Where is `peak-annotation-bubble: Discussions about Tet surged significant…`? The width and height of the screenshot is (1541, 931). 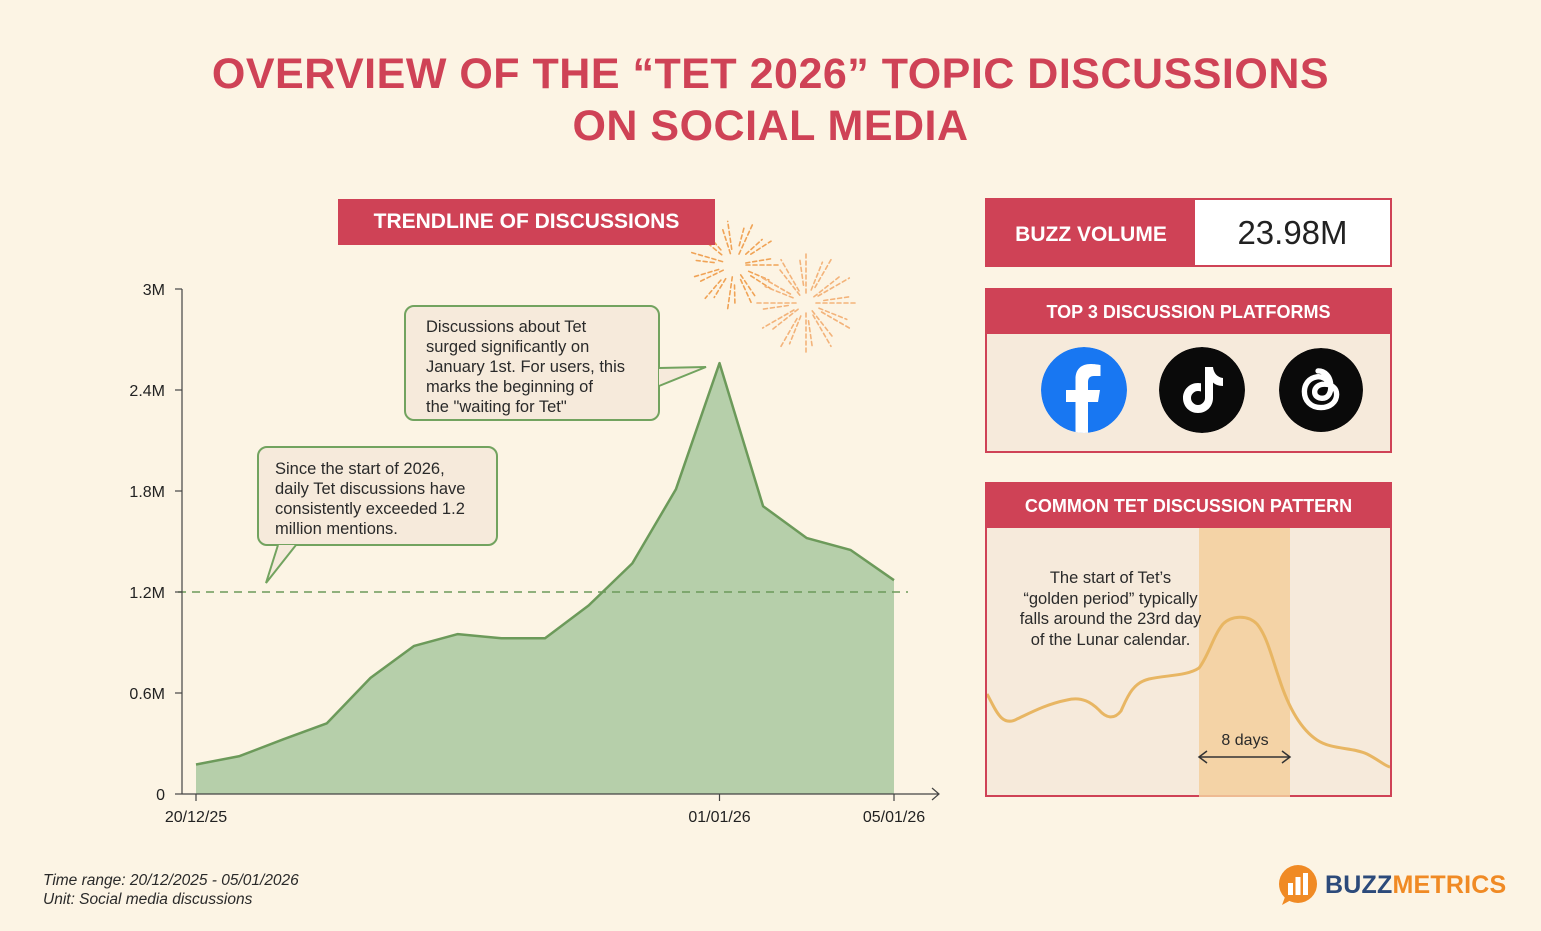
peak-annotation-bubble: Discussions about Tet surged significant… is located at coordinates (532, 363).